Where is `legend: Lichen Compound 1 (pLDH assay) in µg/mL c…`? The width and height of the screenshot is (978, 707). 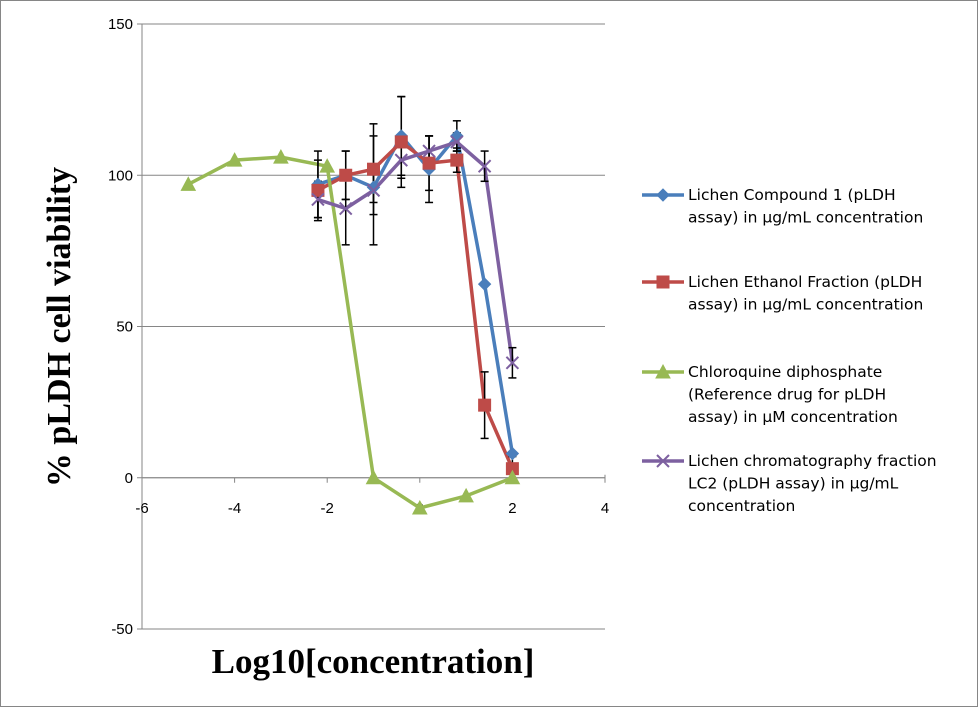 legend: Lichen Compound 1 (pLDH assay) in µg/mL c… is located at coordinates (789, 350).